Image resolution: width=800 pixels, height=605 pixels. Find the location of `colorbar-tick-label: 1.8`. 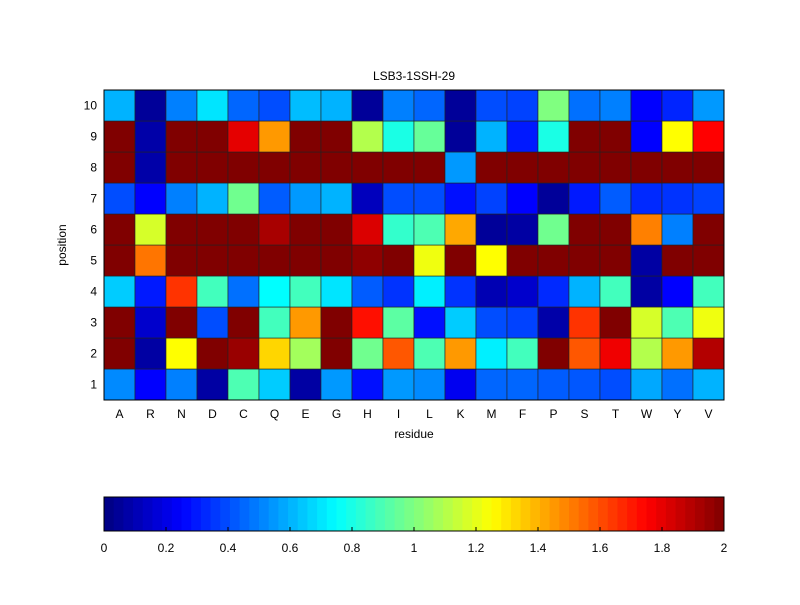

colorbar-tick-label: 1.8 is located at coordinates (662, 548).